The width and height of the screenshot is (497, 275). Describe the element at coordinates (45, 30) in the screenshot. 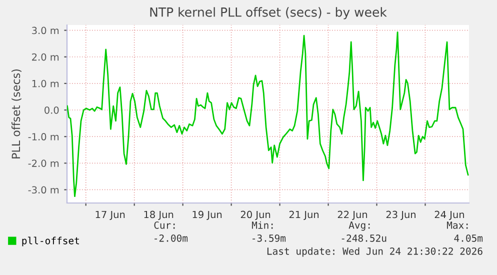

I see `y-tick-label: 3.0 m` at that location.